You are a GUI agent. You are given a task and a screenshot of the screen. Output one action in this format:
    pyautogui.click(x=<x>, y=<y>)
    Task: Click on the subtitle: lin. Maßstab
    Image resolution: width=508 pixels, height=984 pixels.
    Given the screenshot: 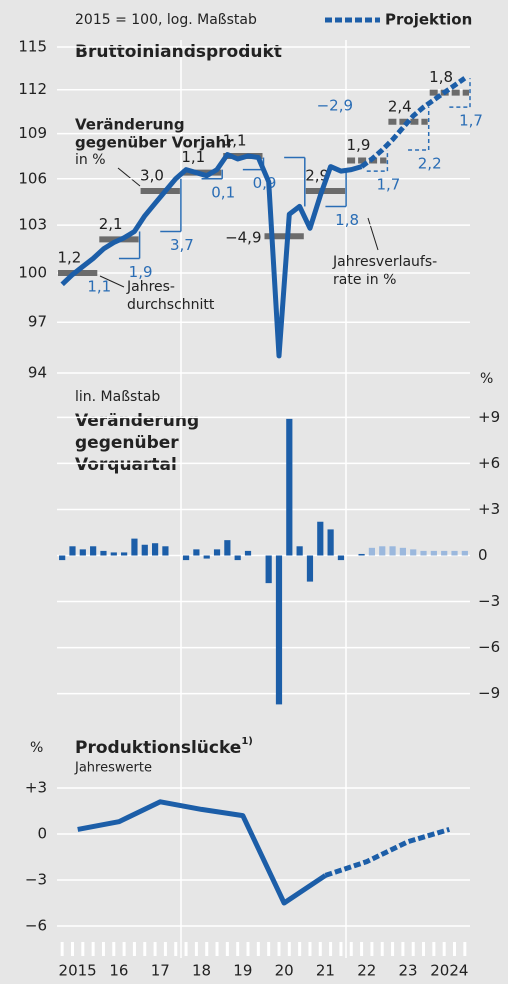 What is the action you would take?
    pyautogui.click(x=117, y=397)
    